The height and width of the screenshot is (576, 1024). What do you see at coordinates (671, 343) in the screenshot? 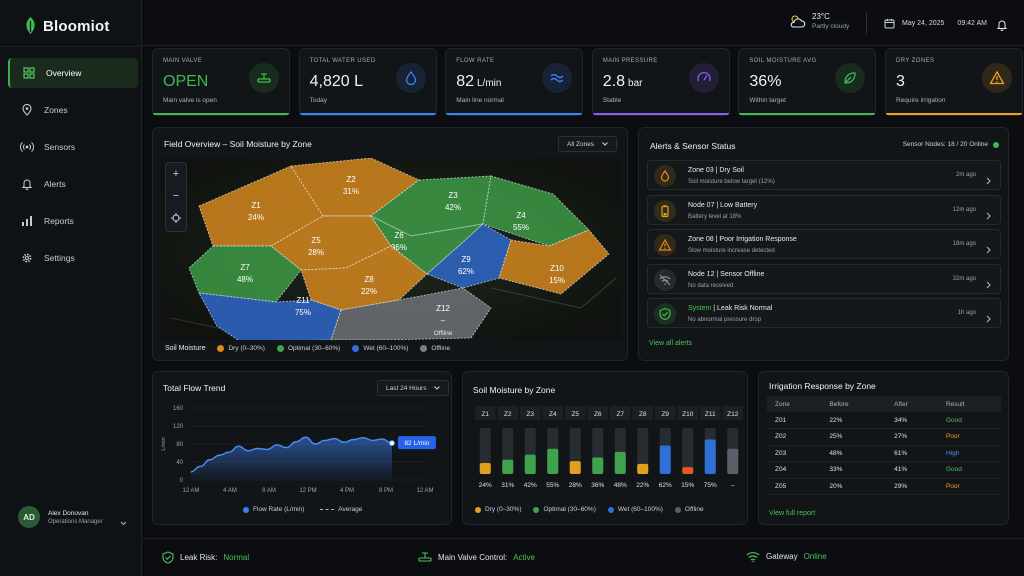
I see `view-all-alerts-link: View all alerts` at bounding box center [671, 343].